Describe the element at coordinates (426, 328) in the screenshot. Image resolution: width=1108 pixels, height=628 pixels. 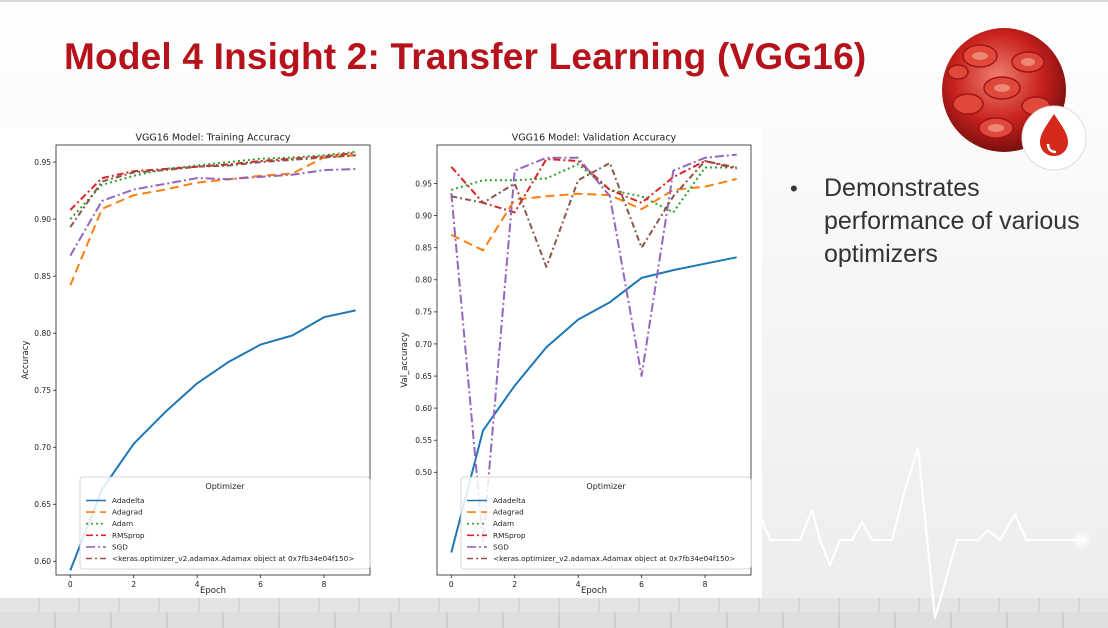
I see `y-ticks: 0.50 0.55 0.60 0.65 0.70 0.75 0.80 0.85 0.90 0.95` at that location.